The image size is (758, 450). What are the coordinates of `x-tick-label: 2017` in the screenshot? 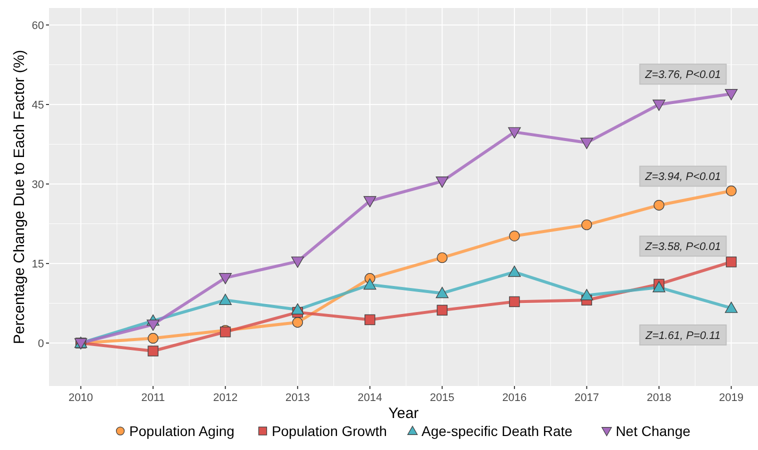 It's located at (586, 398).